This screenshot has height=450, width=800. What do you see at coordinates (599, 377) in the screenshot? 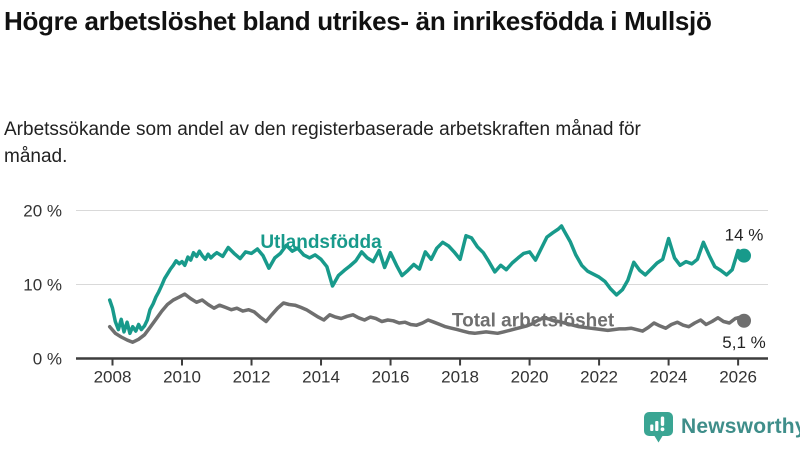
I see `x-tick-label: 2022` at bounding box center [599, 377].